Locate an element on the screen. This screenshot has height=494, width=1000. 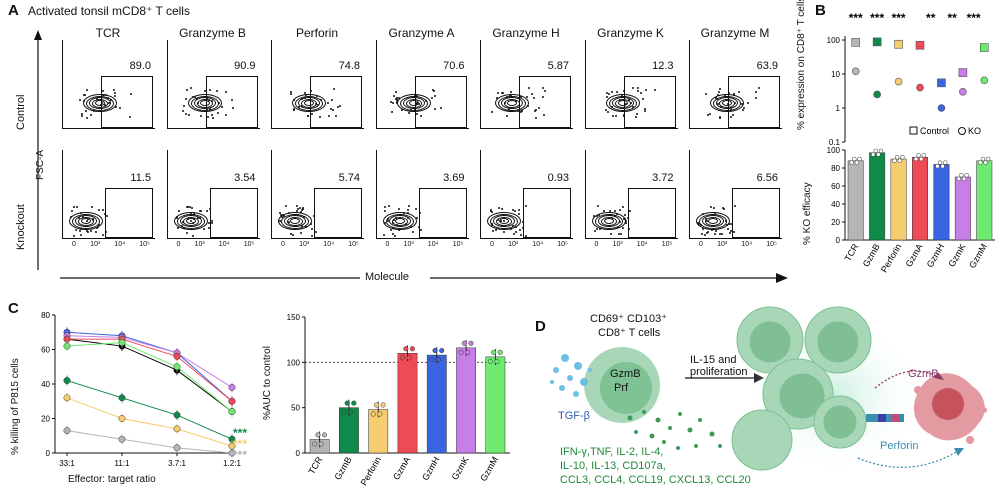
panel-c-xtick-label: 33:1 is located at coordinates (67, 463).